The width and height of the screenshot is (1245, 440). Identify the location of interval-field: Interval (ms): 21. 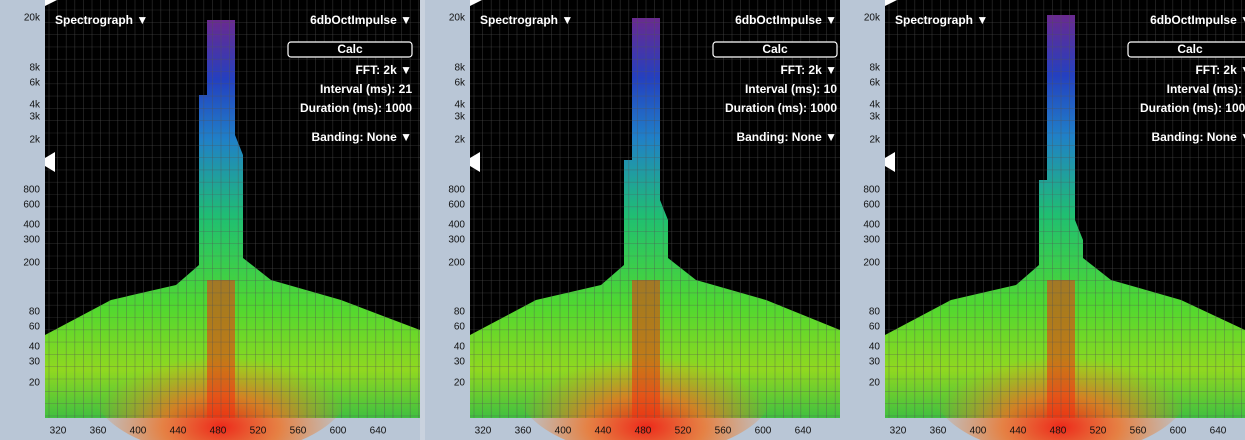
(366, 89).